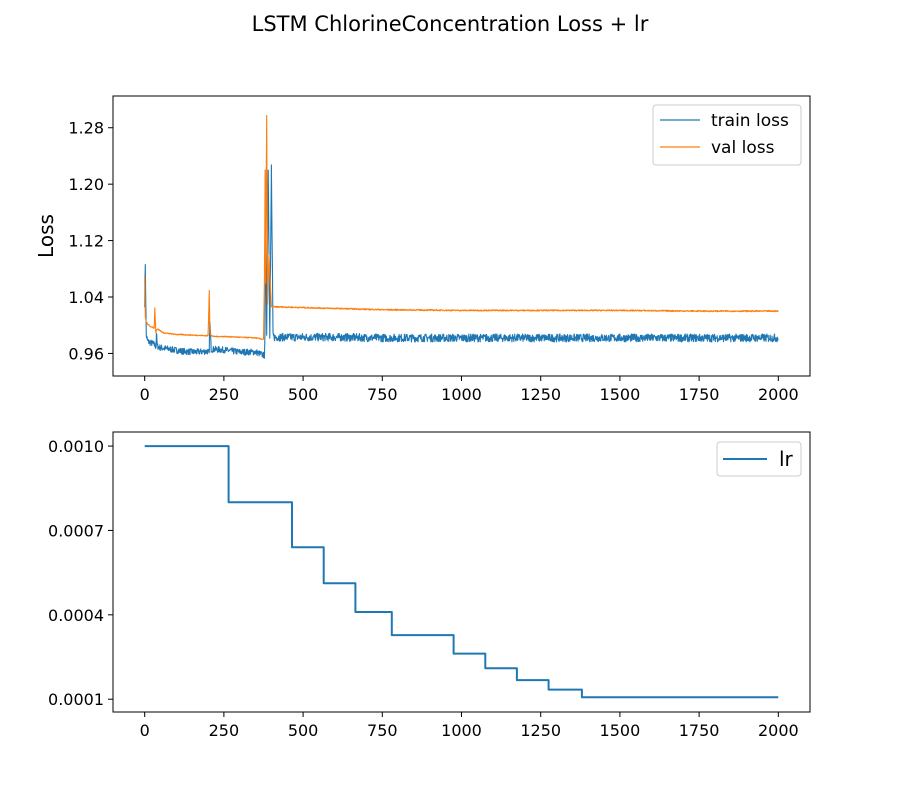  I want to click on legend-lr-label: lr, so click(786, 459).